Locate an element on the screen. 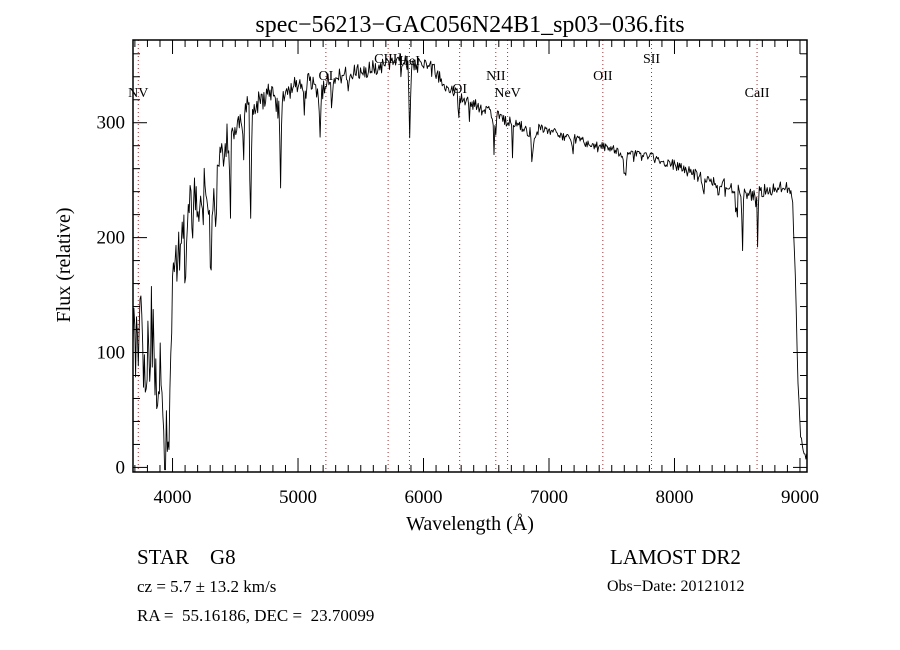 Image resolution: width=900 pixels, height=650 pixels. radec-text: RA = 55.16186, DEC = 23.70099 is located at coordinates (256, 615).